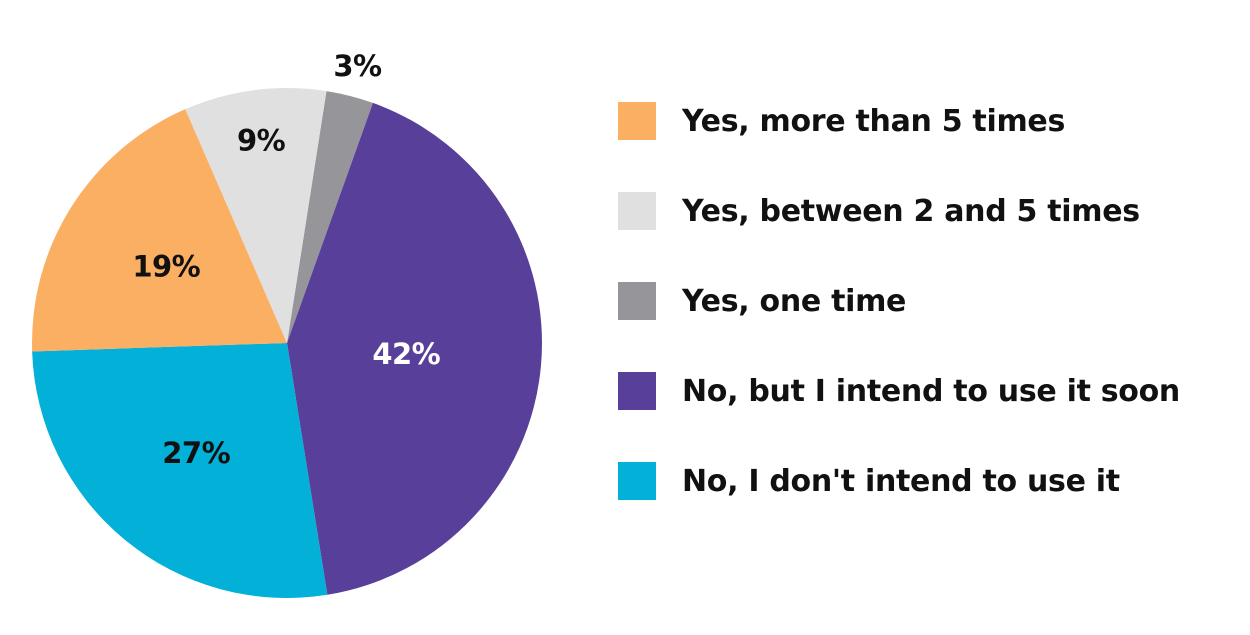  I want to click on legend-label: Yes, between 2 and 5 times, so click(911, 211).